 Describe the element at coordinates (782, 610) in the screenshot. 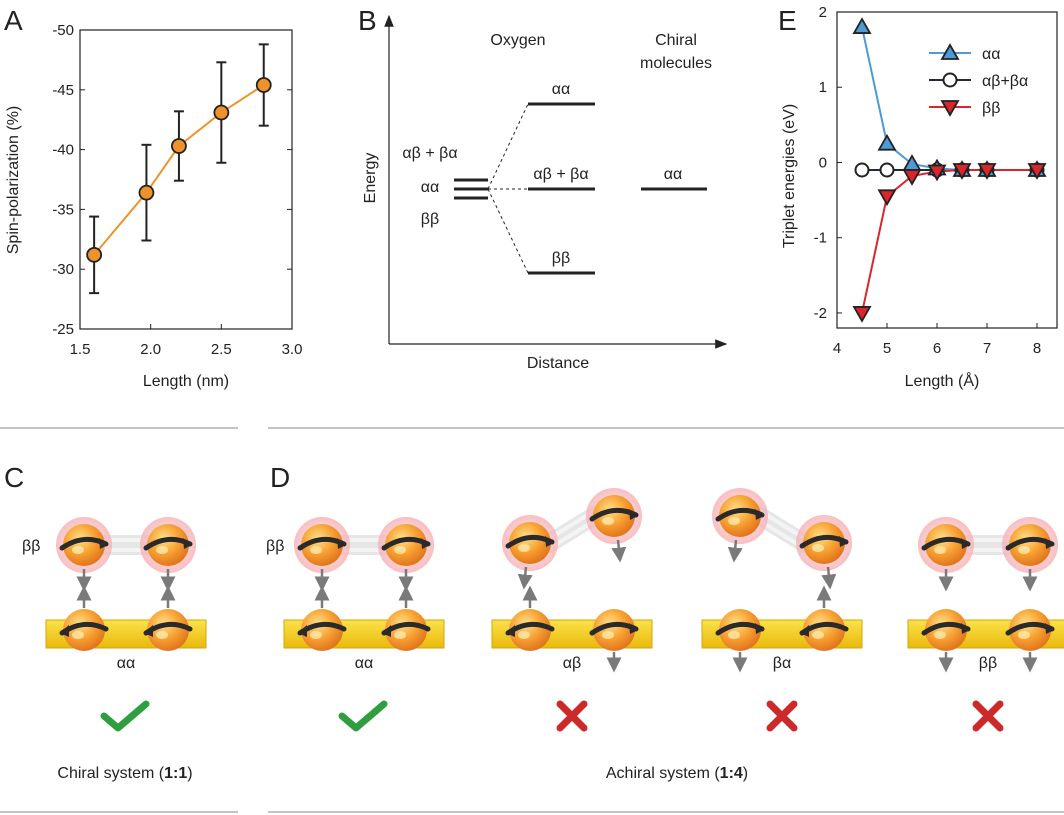

I see `achiral-config-3: βα` at that location.